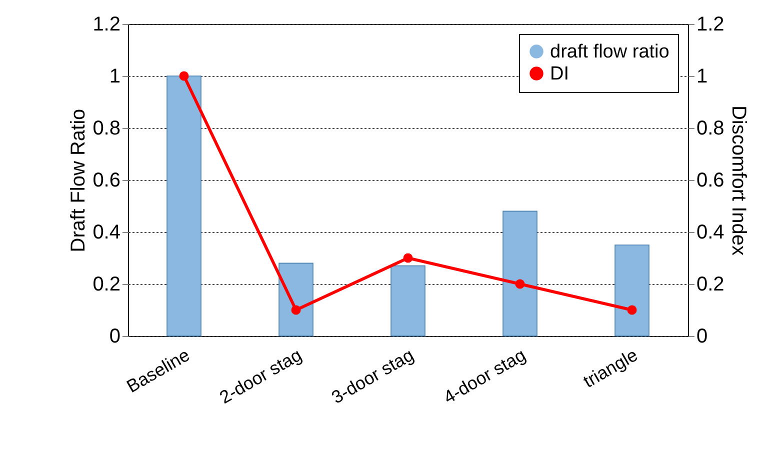 This screenshot has width=775, height=459. I want to click on y2-tick-label: 1, so click(702, 77).